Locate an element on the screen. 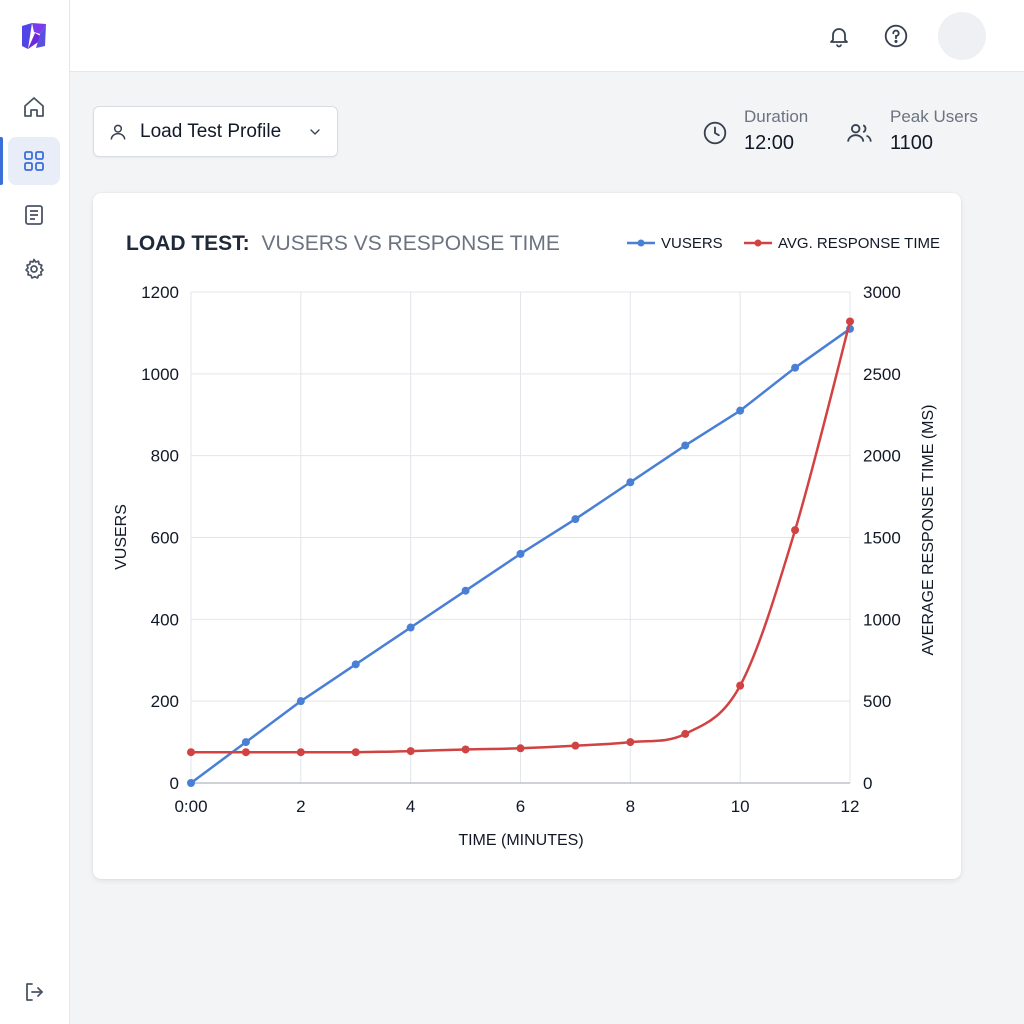 Image resolution: width=1024 pixels, height=1024 pixels. profile-selector: Load Test Profile is located at coordinates (215, 131).